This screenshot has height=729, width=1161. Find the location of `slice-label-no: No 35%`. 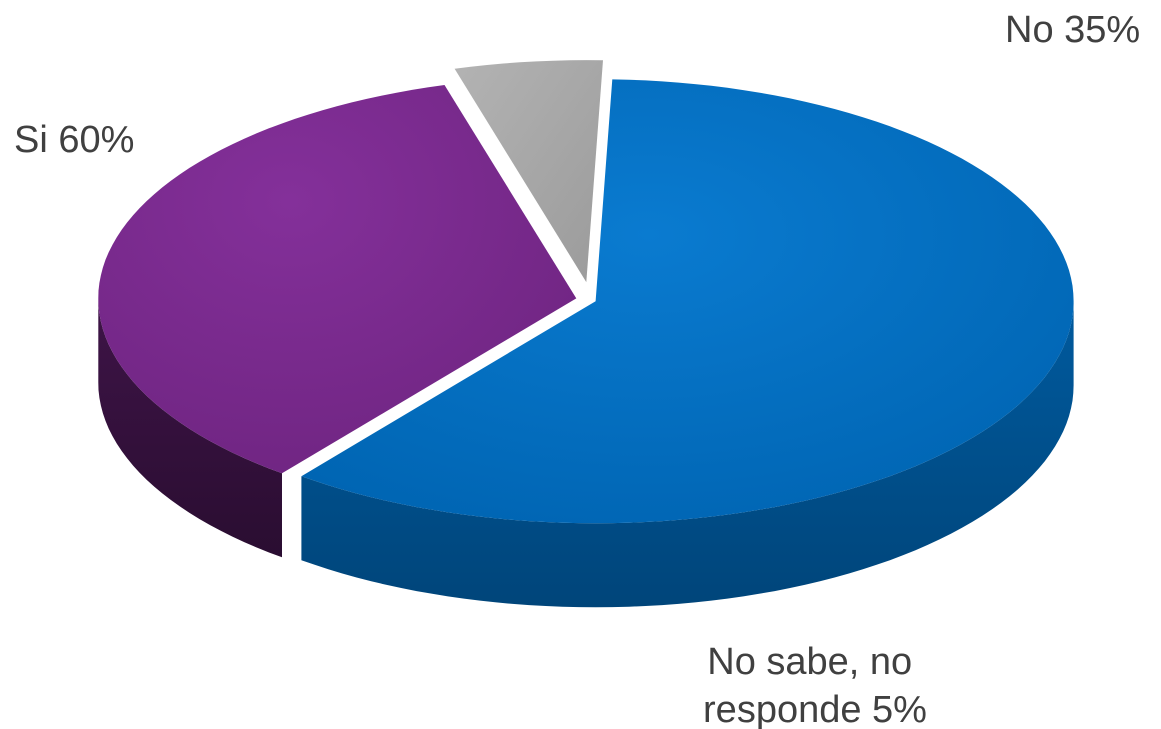

slice-label-no: No 35% is located at coordinates (1072, 30).